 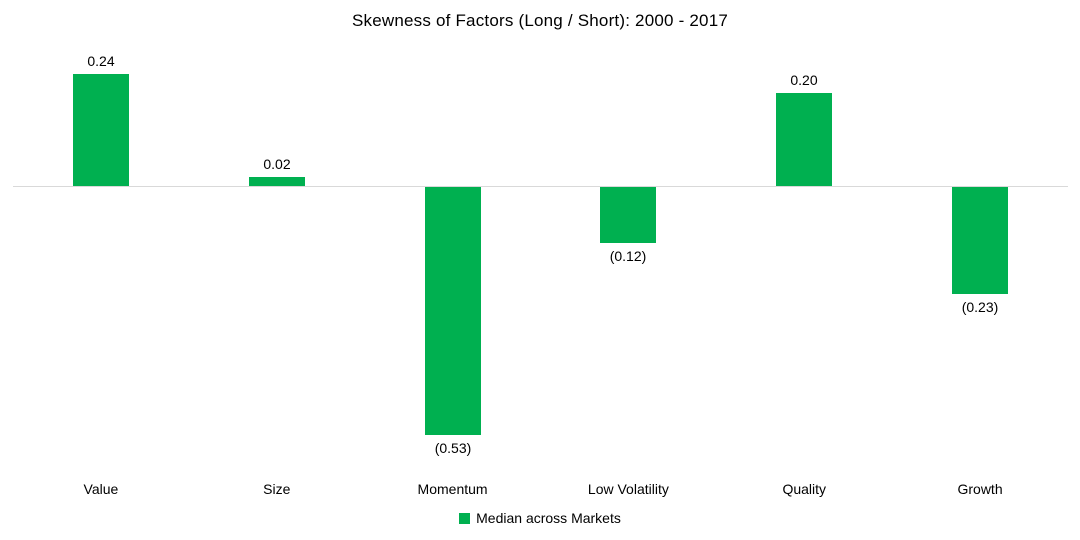 What do you see at coordinates (101, 61) in the screenshot?
I see `data-label-value: 0.24` at bounding box center [101, 61].